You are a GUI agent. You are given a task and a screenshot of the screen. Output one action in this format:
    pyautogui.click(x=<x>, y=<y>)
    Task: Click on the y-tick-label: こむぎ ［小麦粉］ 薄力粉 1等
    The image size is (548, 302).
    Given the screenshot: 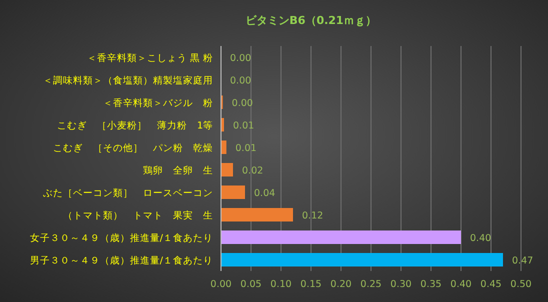 What is the action you would take?
    pyautogui.click(x=134, y=125)
    